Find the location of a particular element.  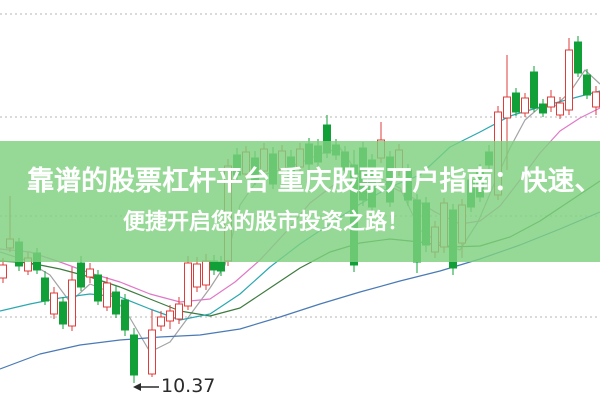

low-price-label: 10.37 is located at coordinates (188, 386).